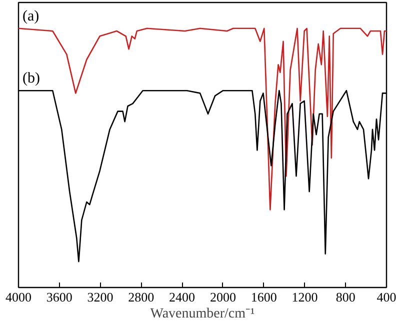 The image size is (400, 324). What do you see at coordinates (141, 297) in the screenshot?
I see `x-tick-label: 2800` at bounding box center [141, 297].